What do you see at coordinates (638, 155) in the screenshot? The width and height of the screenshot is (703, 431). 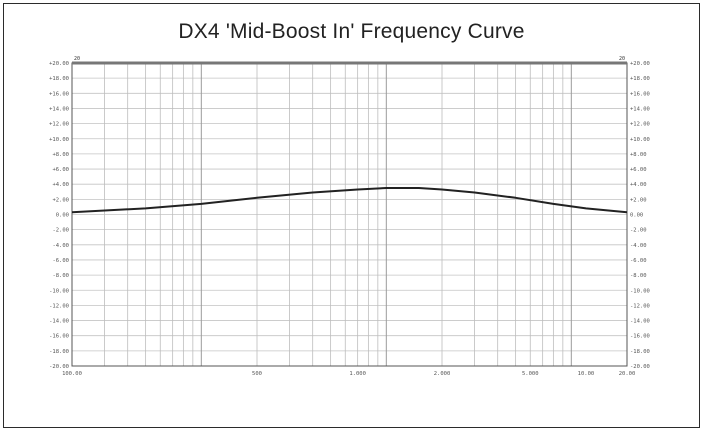 I see `y-tick-label-right: +8.00` at bounding box center [638, 155].